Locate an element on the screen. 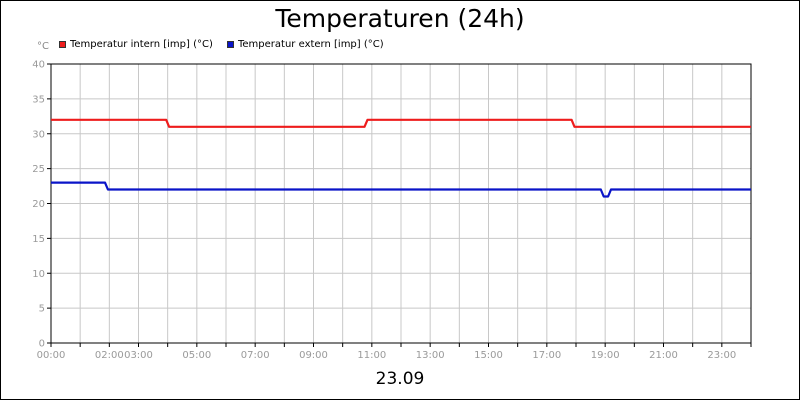  y-axis-unit: °C is located at coordinates (43, 46).